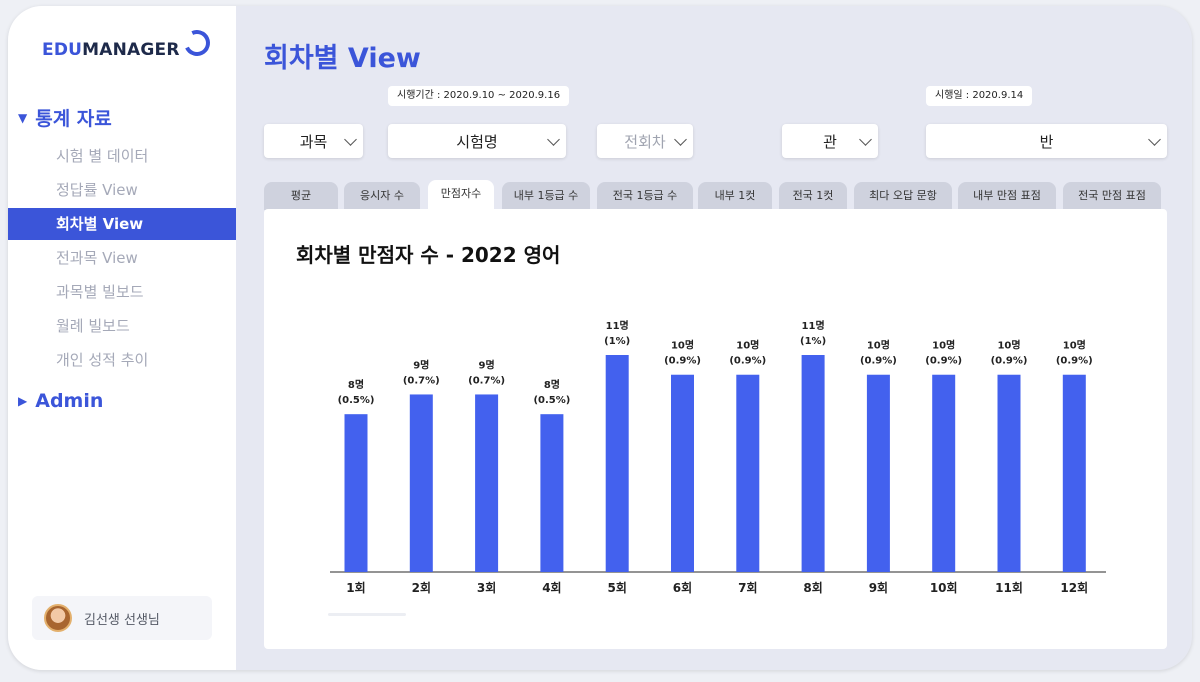 The height and width of the screenshot is (682, 1200). What do you see at coordinates (122, 258) in the screenshot?
I see `sidebar-item-all-subjects: 전과목 View` at bounding box center [122, 258].